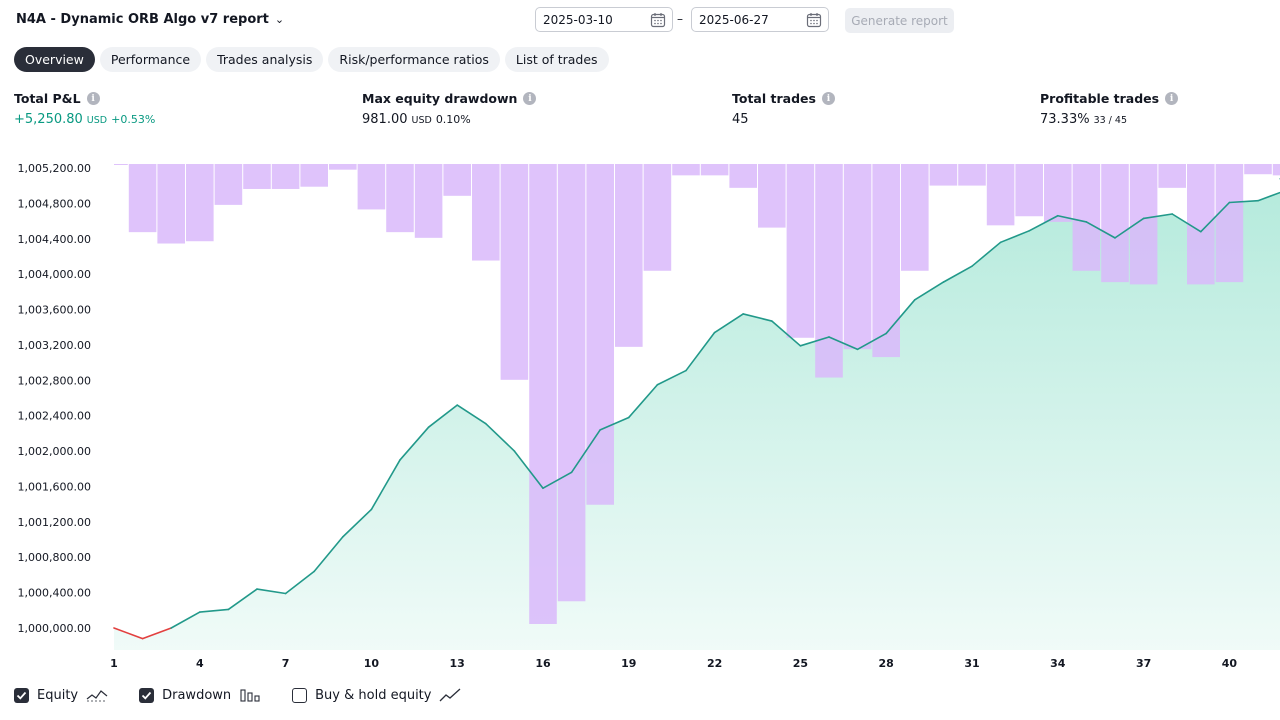 The height and width of the screenshot is (720, 1280). I want to click on tab-list-of-trades: List of trades, so click(556, 59).